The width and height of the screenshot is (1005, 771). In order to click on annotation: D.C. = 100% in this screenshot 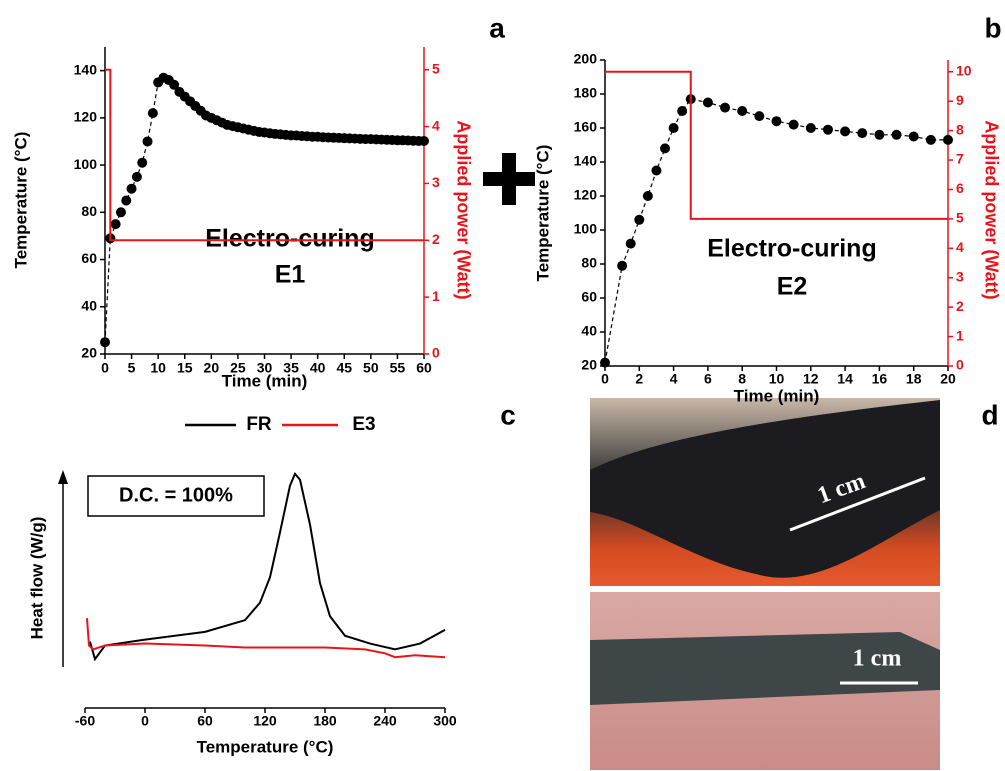, I will do `click(176, 495)`.